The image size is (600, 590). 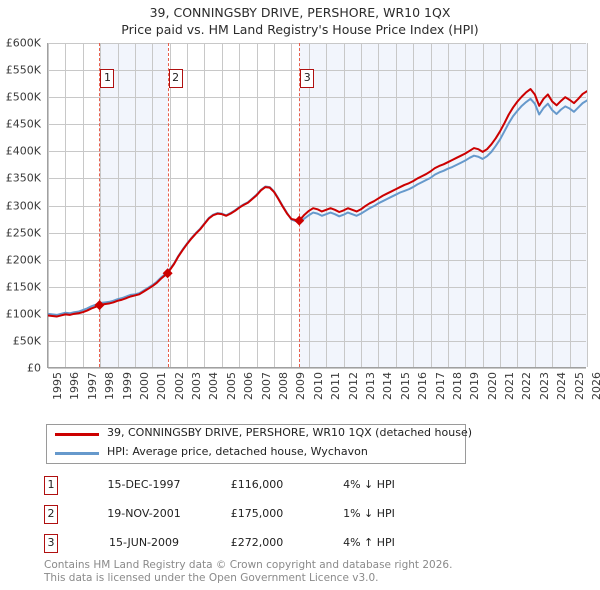 What do you see at coordinates (23, 314) in the screenshot?
I see `y-axis-tick-label: £100K` at bounding box center [23, 314].